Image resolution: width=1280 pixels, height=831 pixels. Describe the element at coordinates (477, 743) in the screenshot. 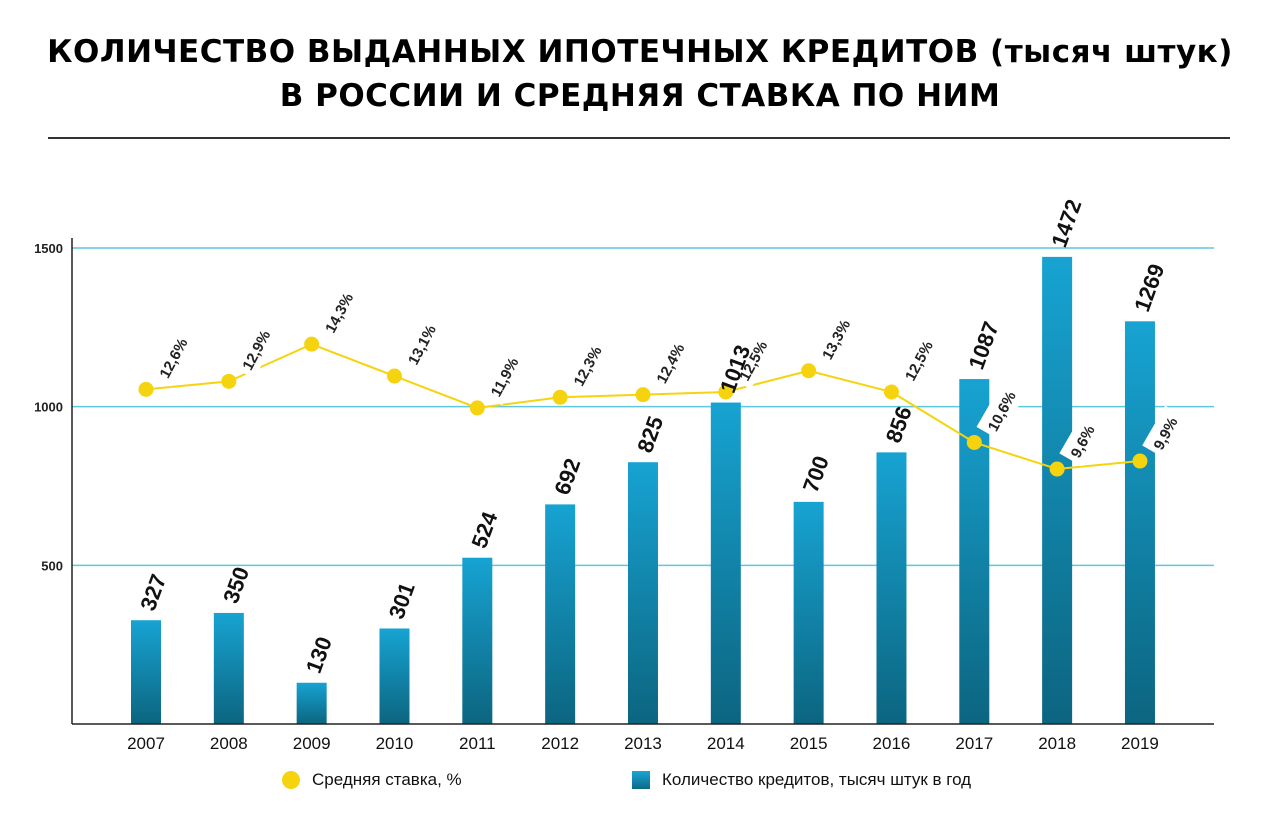

I see `x-tick-label: 2011` at that location.